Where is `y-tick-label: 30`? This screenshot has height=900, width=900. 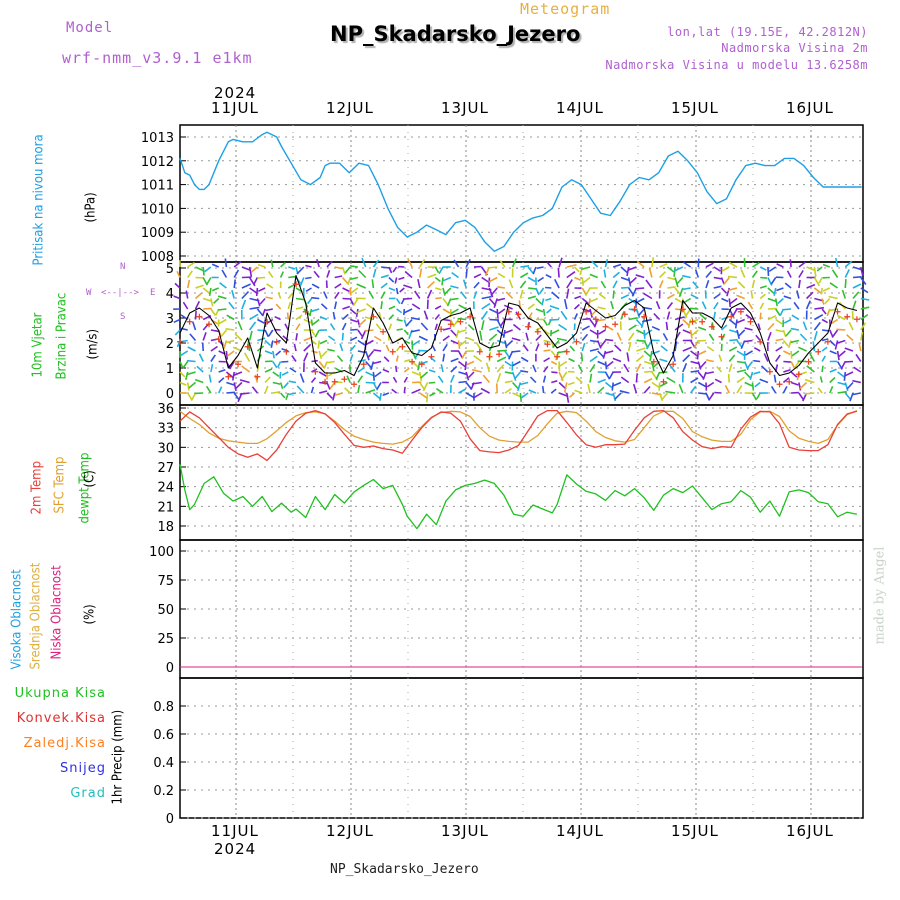
y-tick-label: 30 is located at coordinates (165, 448).